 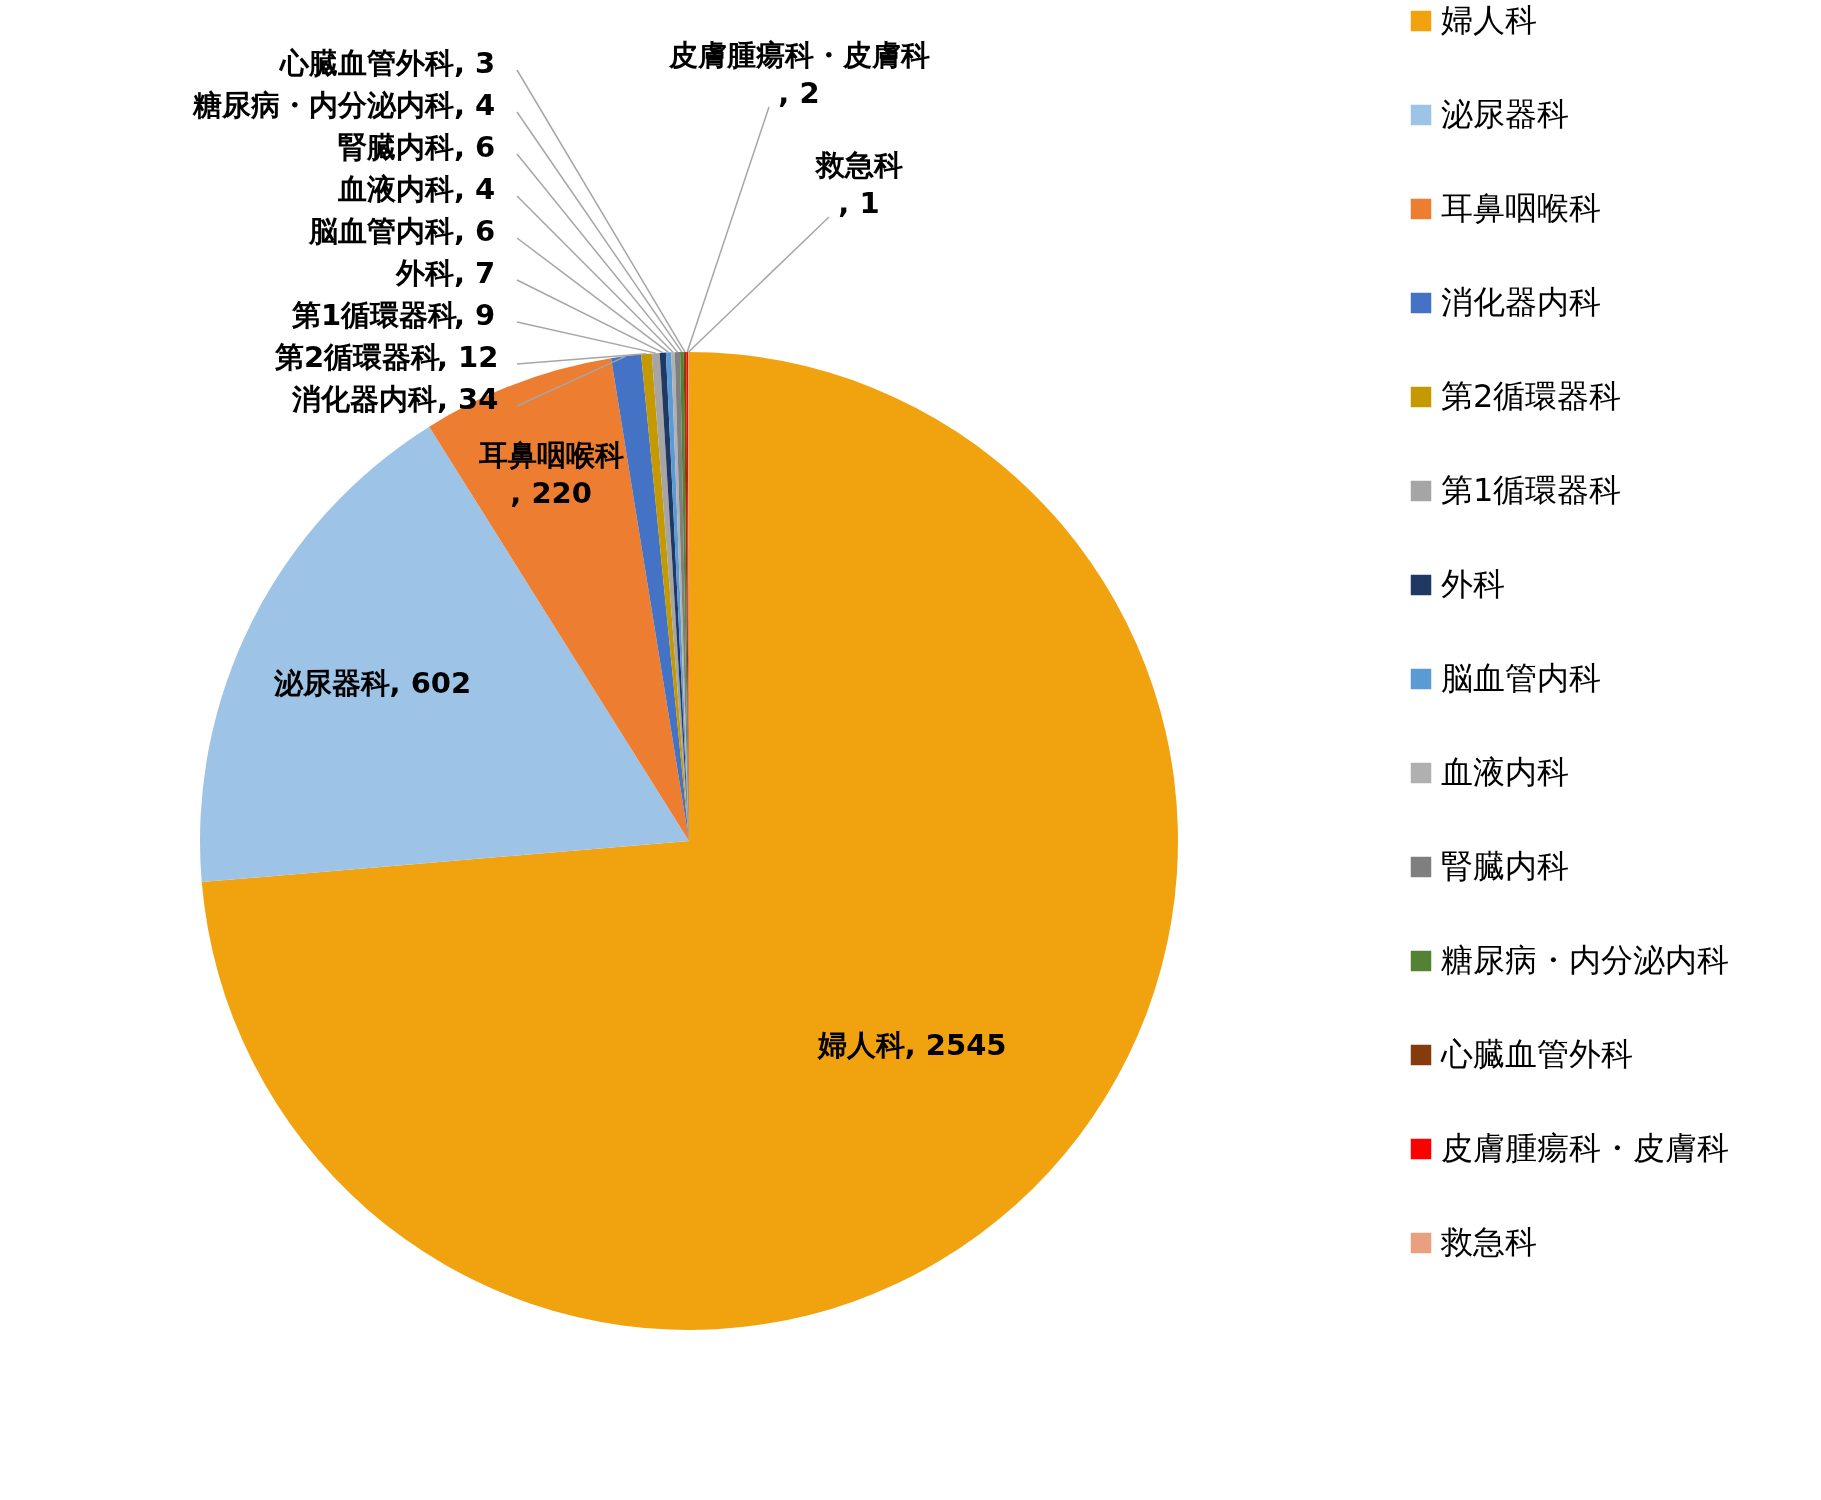 What do you see at coordinates (955, 1045) in the screenshot?
I see `data-label: , 2545` at bounding box center [955, 1045].